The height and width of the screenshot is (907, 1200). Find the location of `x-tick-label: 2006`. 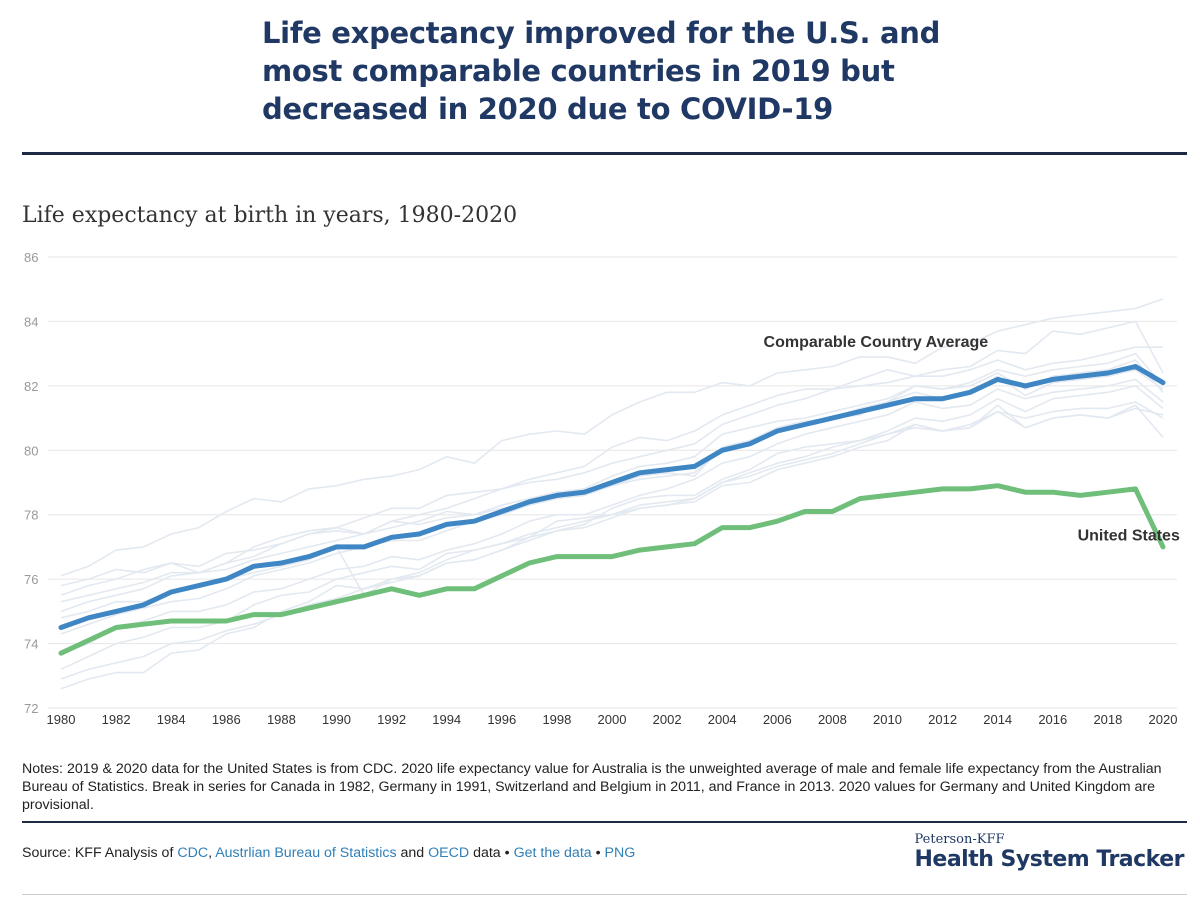

x-tick-label: 2006 is located at coordinates (777, 719).